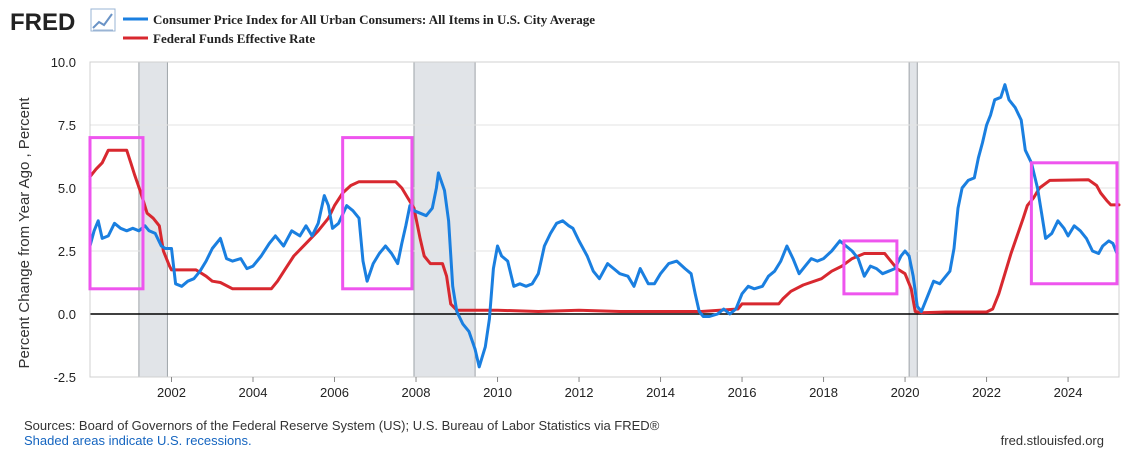 The height and width of the screenshot is (450, 1140). What do you see at coordinates (334, 392) in the screenshot?
I see `x-tick-label: 2006` at bounding box center [334, 392].